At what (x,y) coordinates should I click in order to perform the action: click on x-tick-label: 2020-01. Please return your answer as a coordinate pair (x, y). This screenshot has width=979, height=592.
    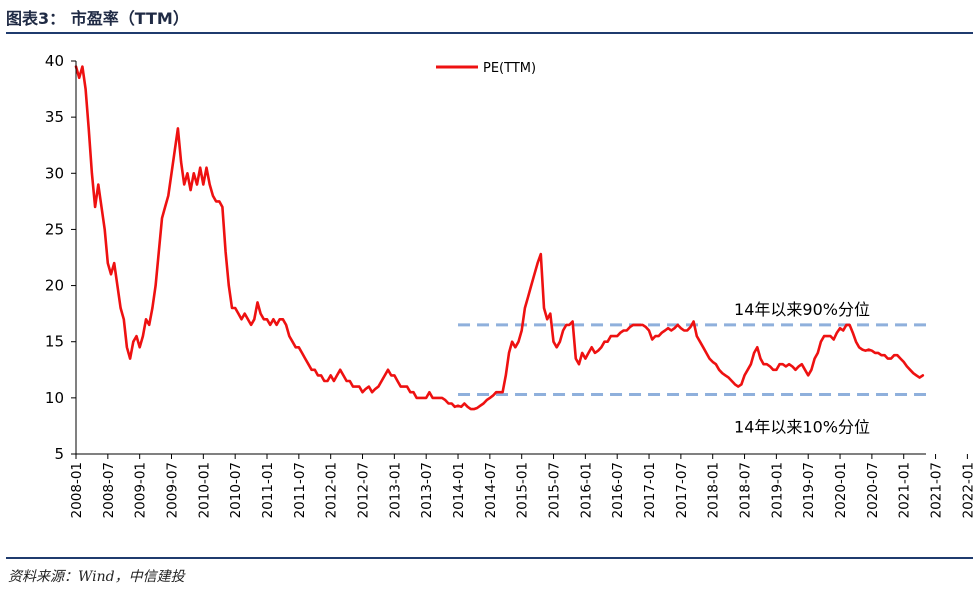
    Looking at the image, I should click on (841, 490).